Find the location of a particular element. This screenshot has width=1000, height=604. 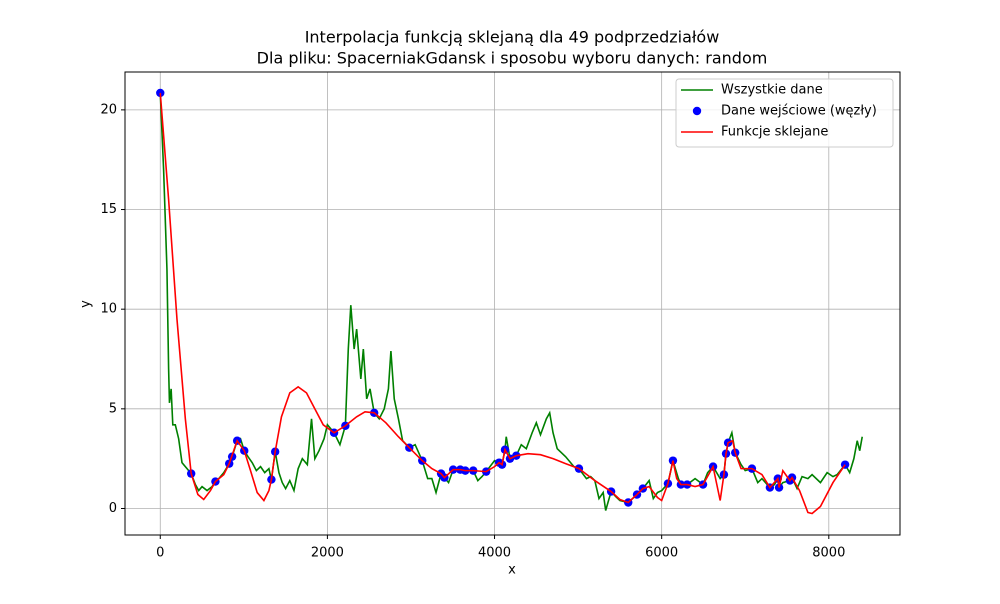

legend-box is located at coordinates (784, 113).